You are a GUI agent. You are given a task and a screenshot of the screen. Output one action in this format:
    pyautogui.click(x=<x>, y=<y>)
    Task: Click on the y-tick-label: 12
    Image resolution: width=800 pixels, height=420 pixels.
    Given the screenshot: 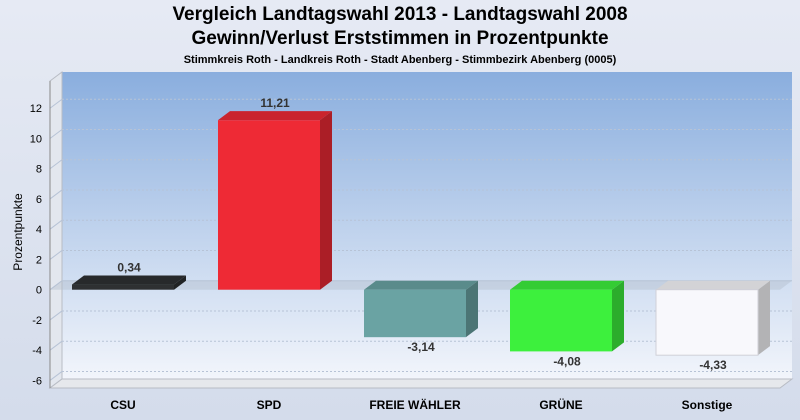 What is the action you would take?
    pyautogui.click(x=36, y=109)
    